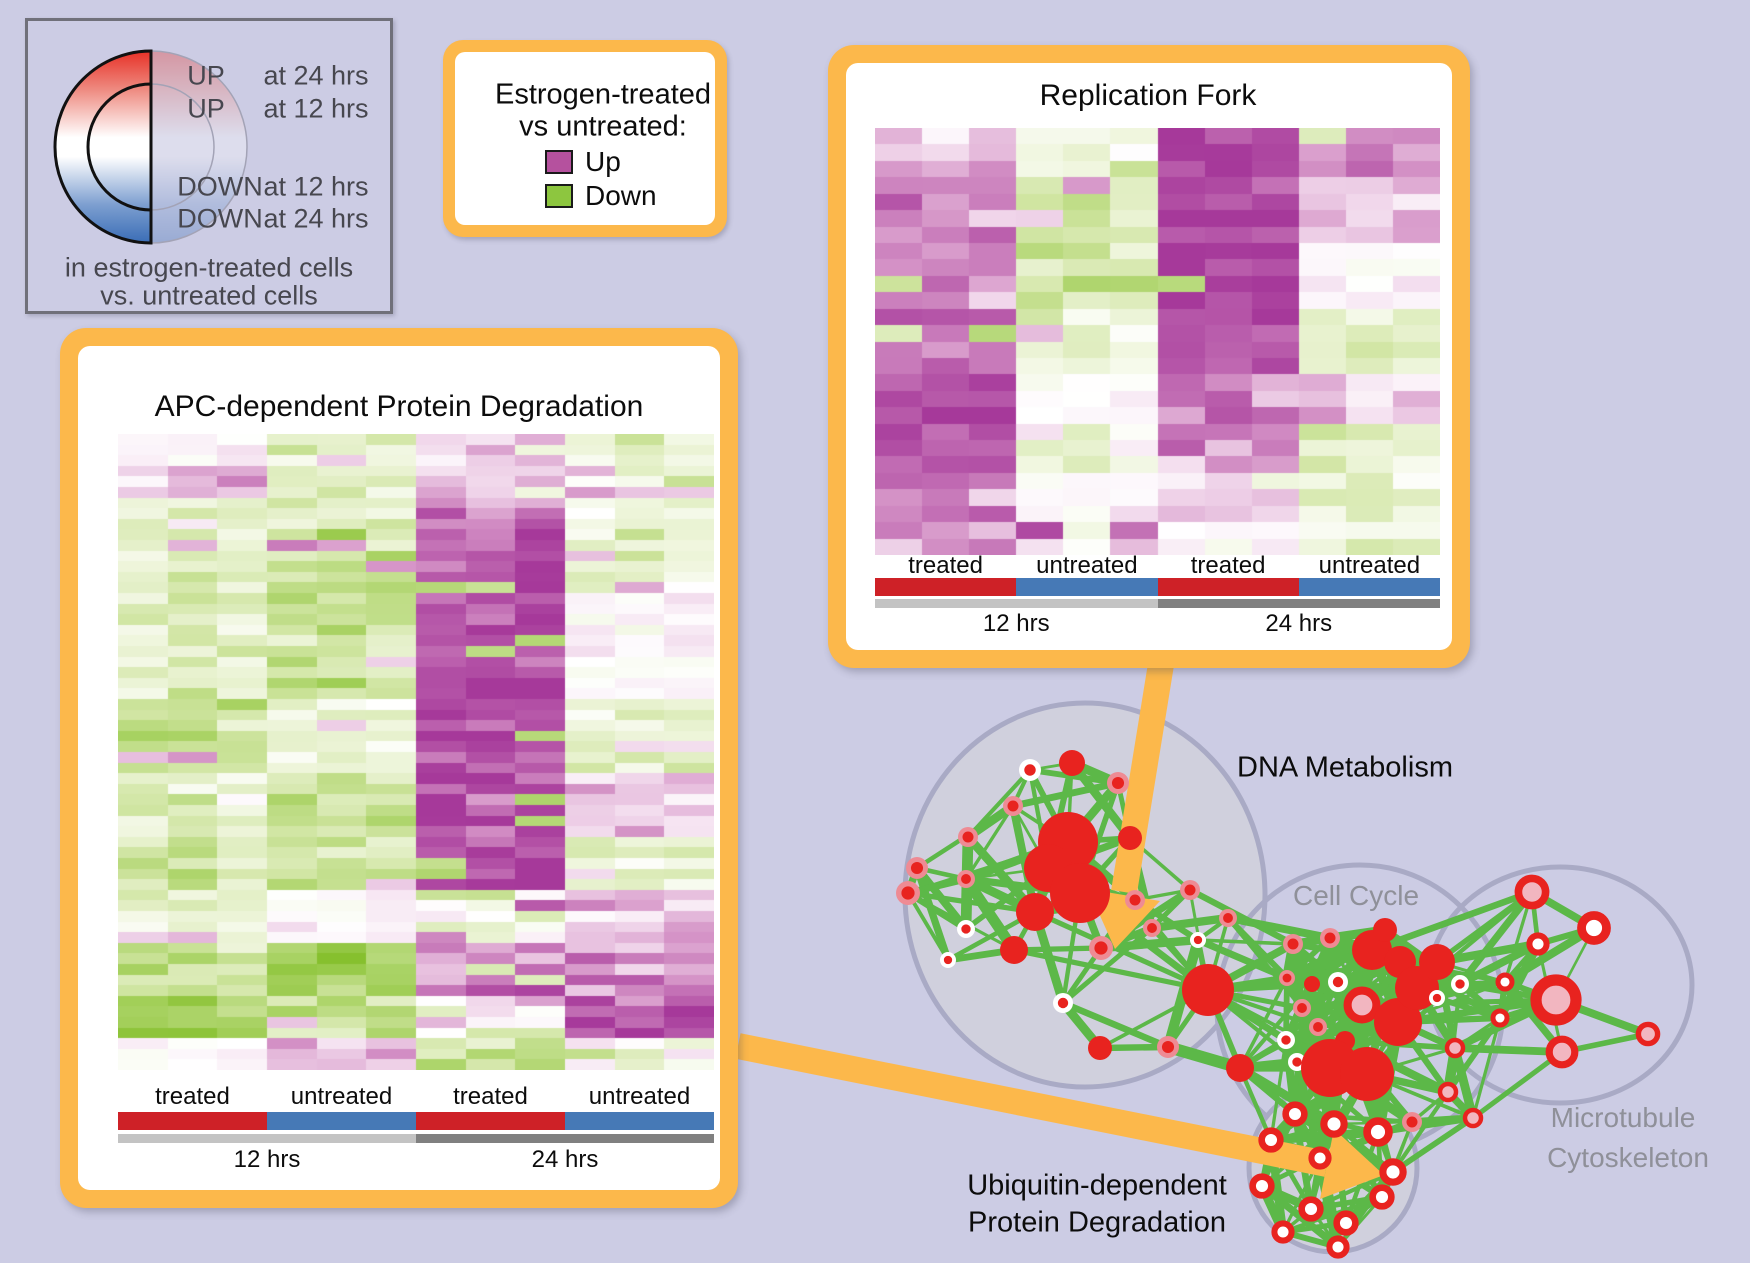 This screenshot has width=1750, height=1279. I want to click on rf-group-label-0: treated, so click(945, 565).